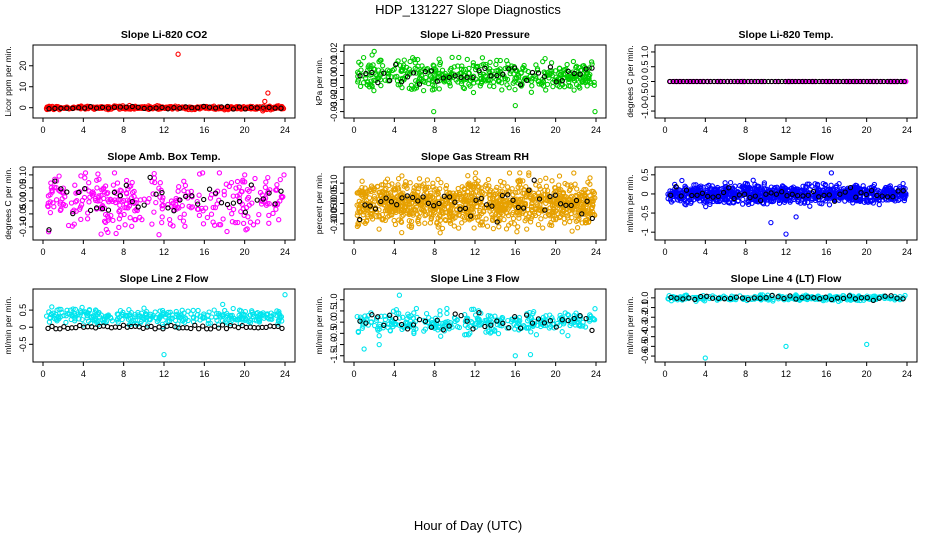 The width and height of the screenshot is (936, 540). What do you see at coordinates (745, 130) in the screenshot?
I see `x-tick-label: 8` at bounding box center [745, 130].